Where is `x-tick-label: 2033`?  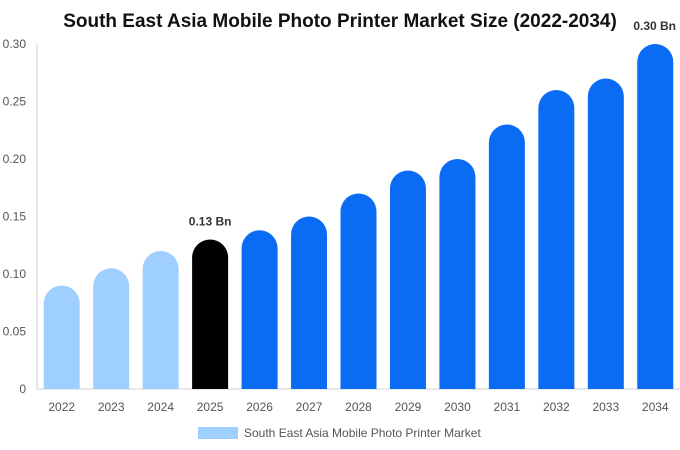 x-tick-label: 2033 is located at coordinates (605, 407).